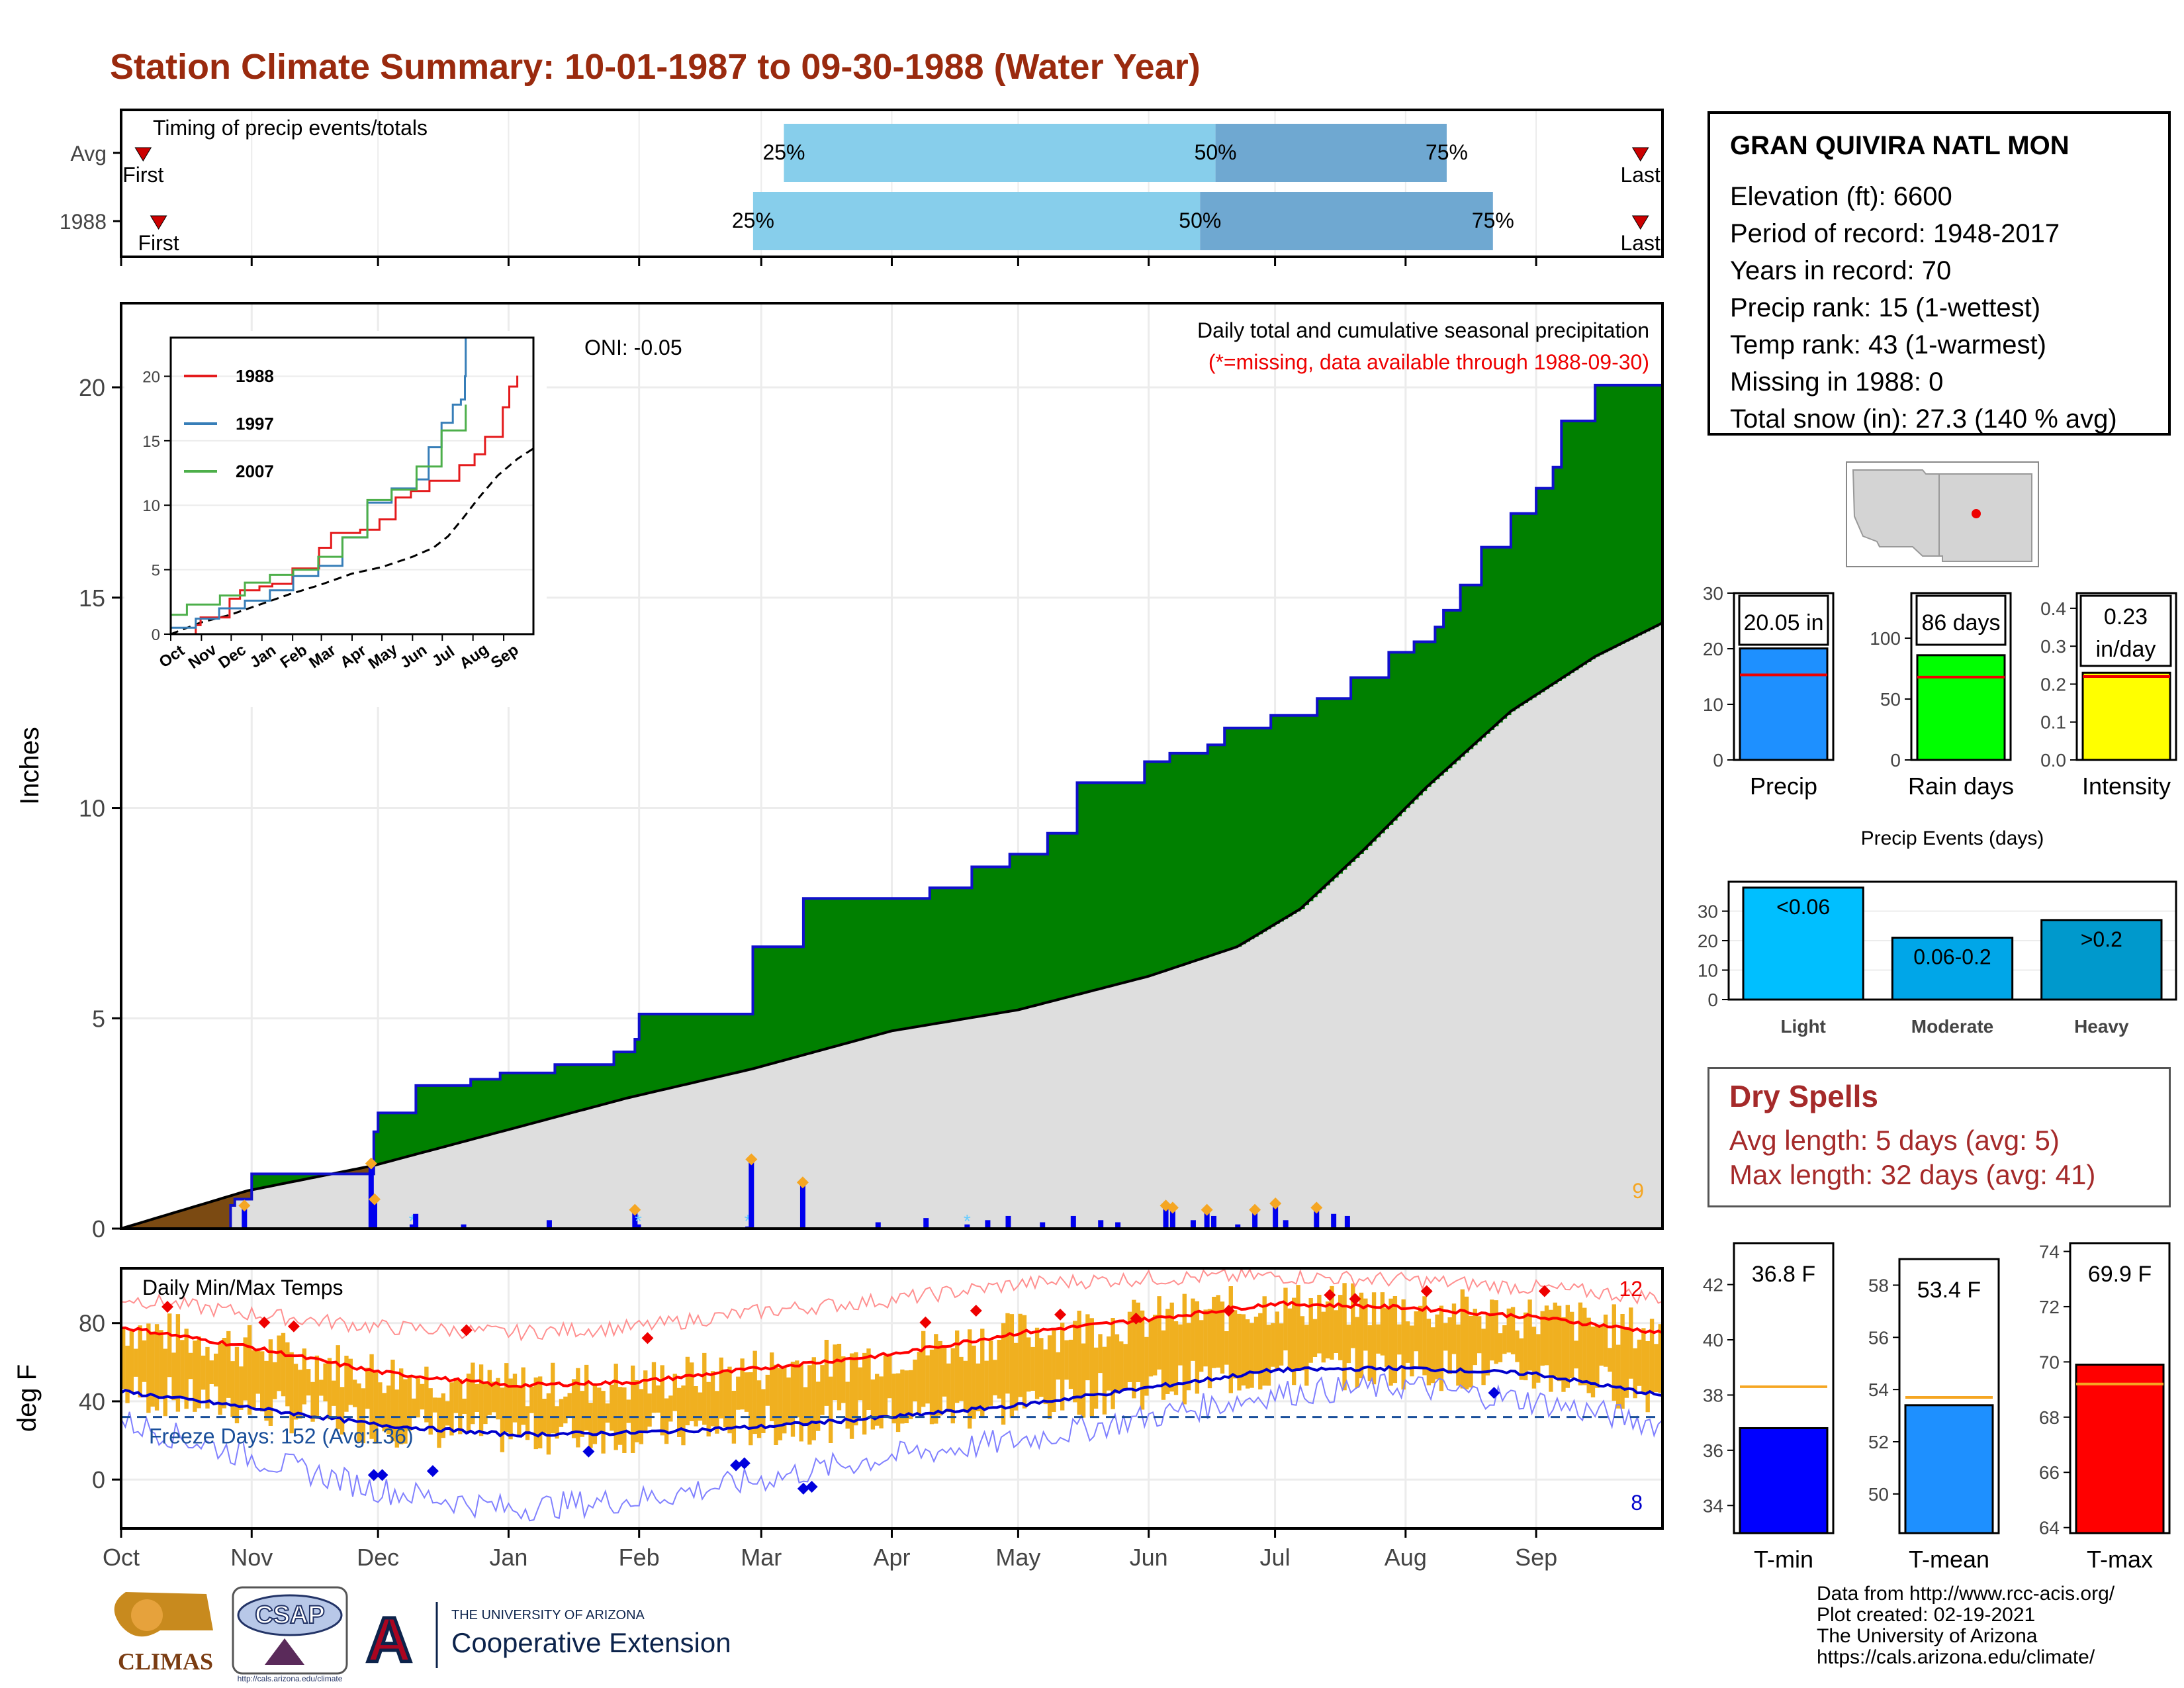  Describe the element at coordinates (892, 1557) in the screenshot. I see `temp-xtick-label: Apr` at that location.